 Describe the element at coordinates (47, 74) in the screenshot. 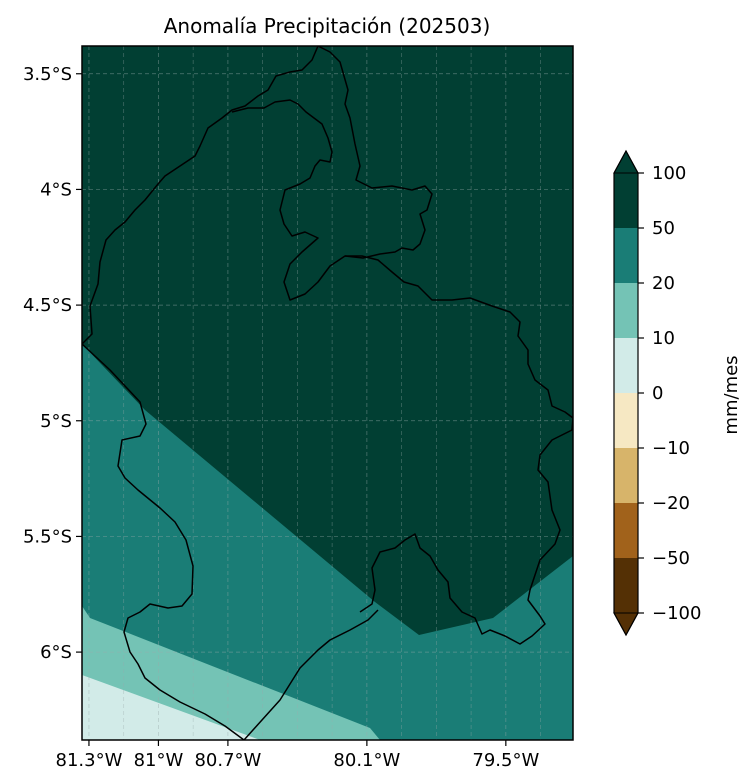

I see `lat-tick-label: 3.5°S` at that location.